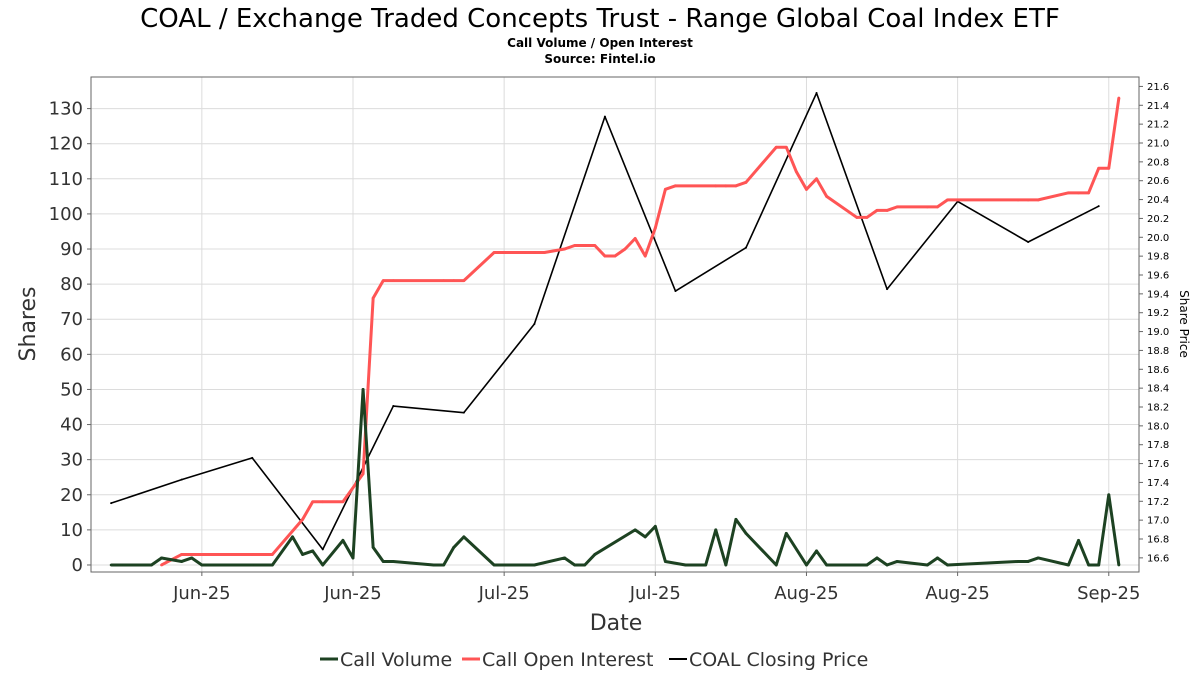 This screenshot has width=1200, height=675. Describe the element at coordinates (1158, 502) in the screenshot. I see `y2-tick-label: 17.2` at that location.